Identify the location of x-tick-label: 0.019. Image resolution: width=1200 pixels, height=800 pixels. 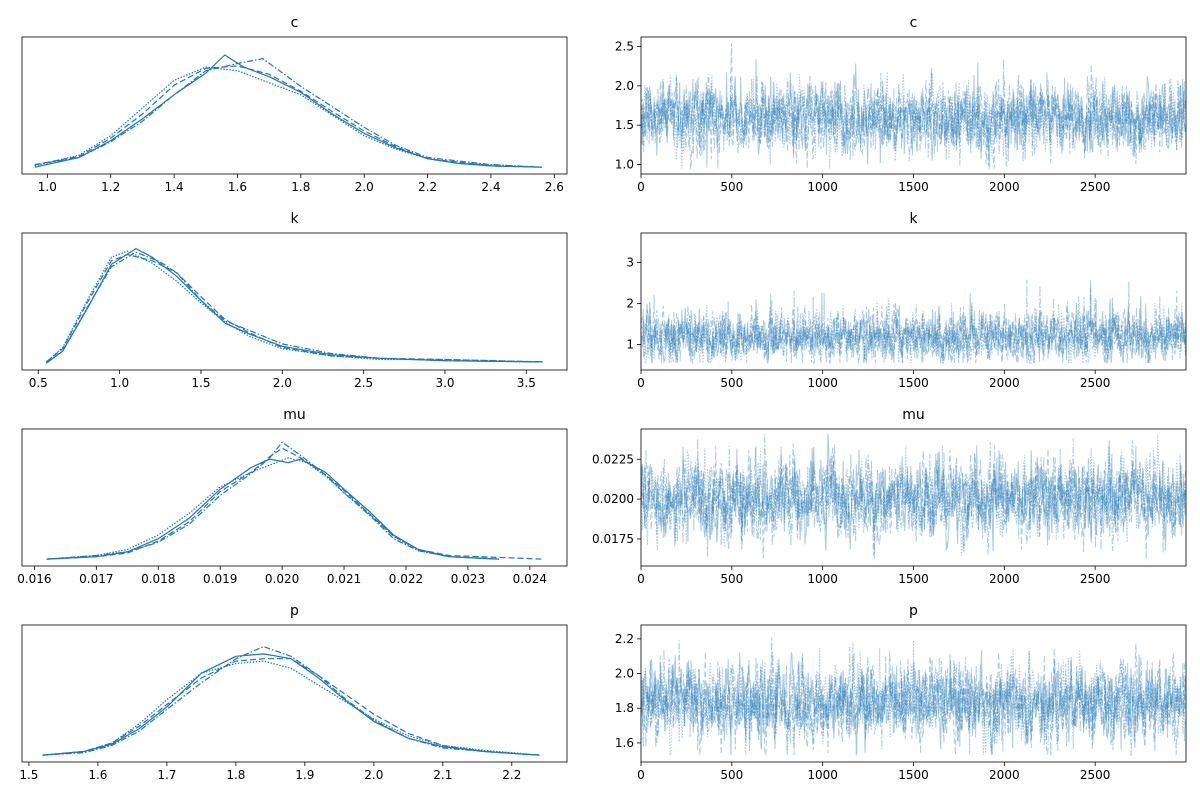
(220, 579).